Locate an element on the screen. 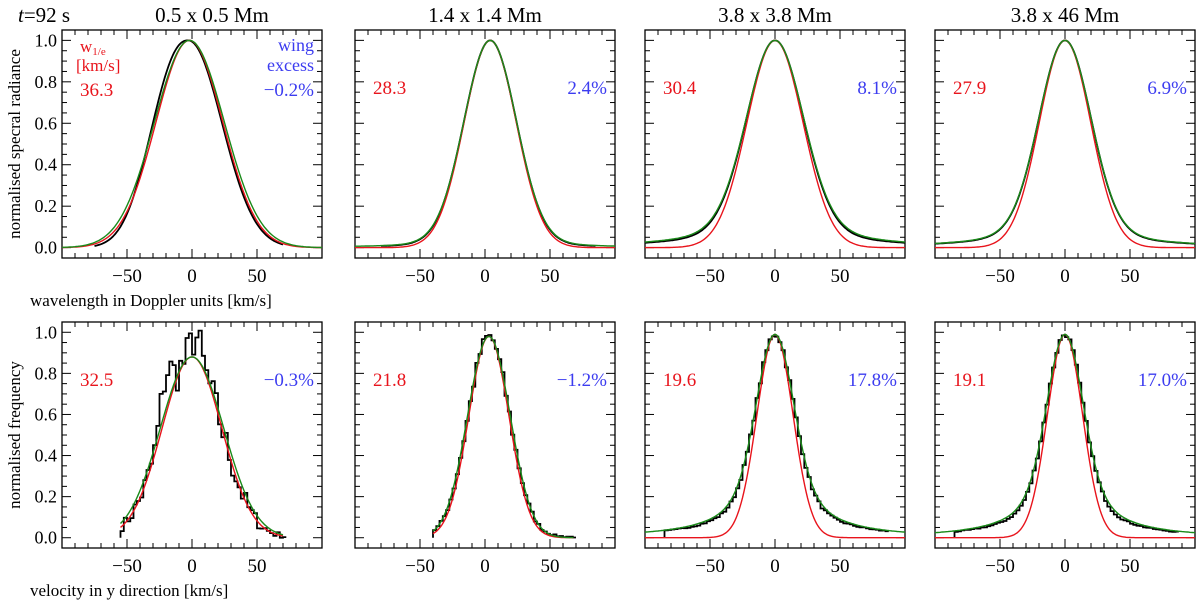 This screenshot has height=601, width=1200. width-value-label: 27.9 is located at coordinates (969, 88).